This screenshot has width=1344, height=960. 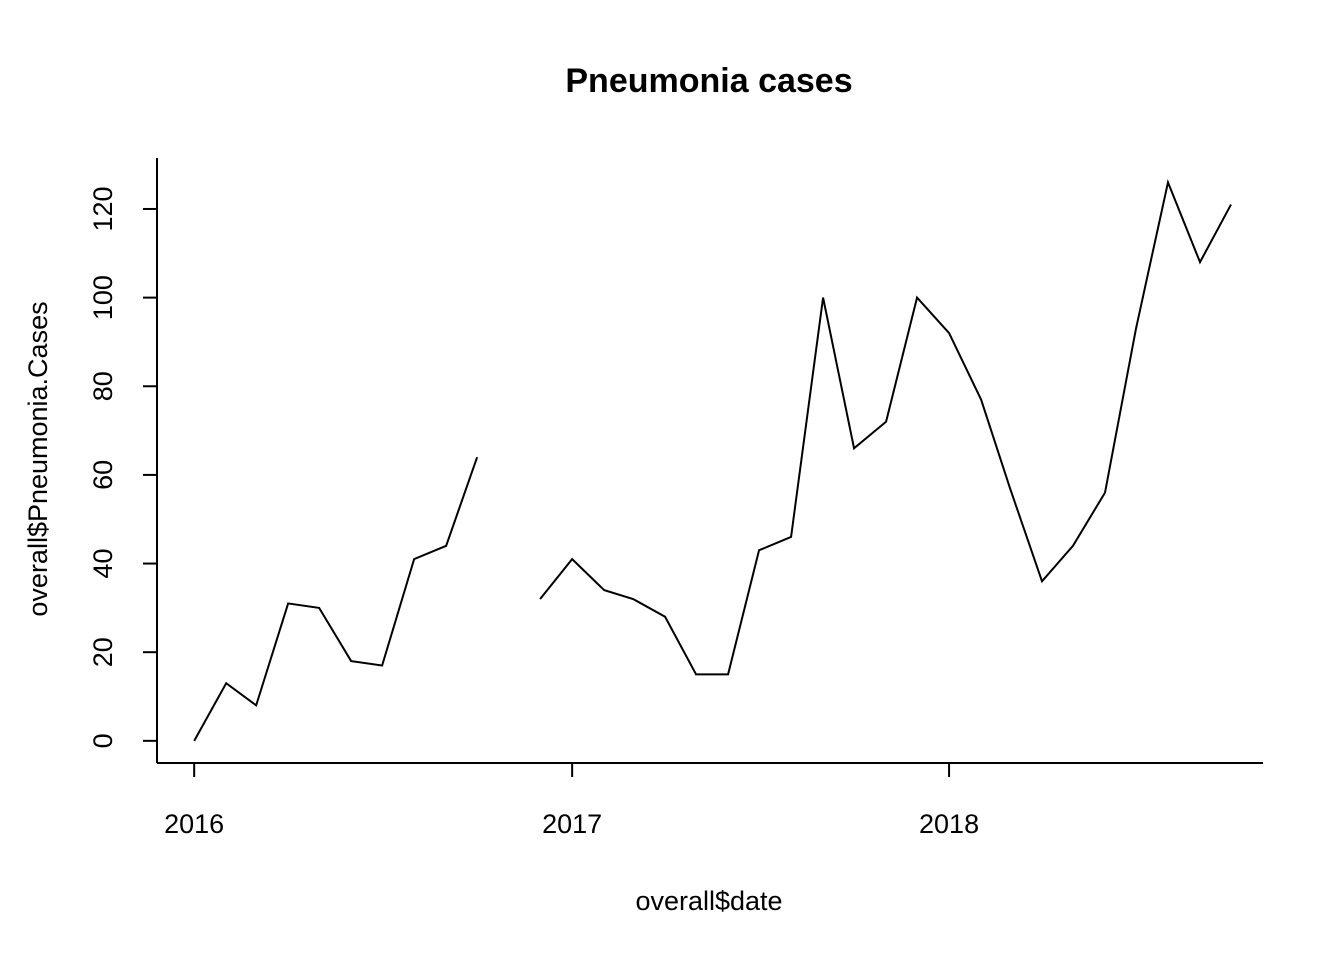 What do you see at coordinates (708, 81) in the screenshot?
I see `chart-title: Pneumonia cases` at bounding box center [708, 81].